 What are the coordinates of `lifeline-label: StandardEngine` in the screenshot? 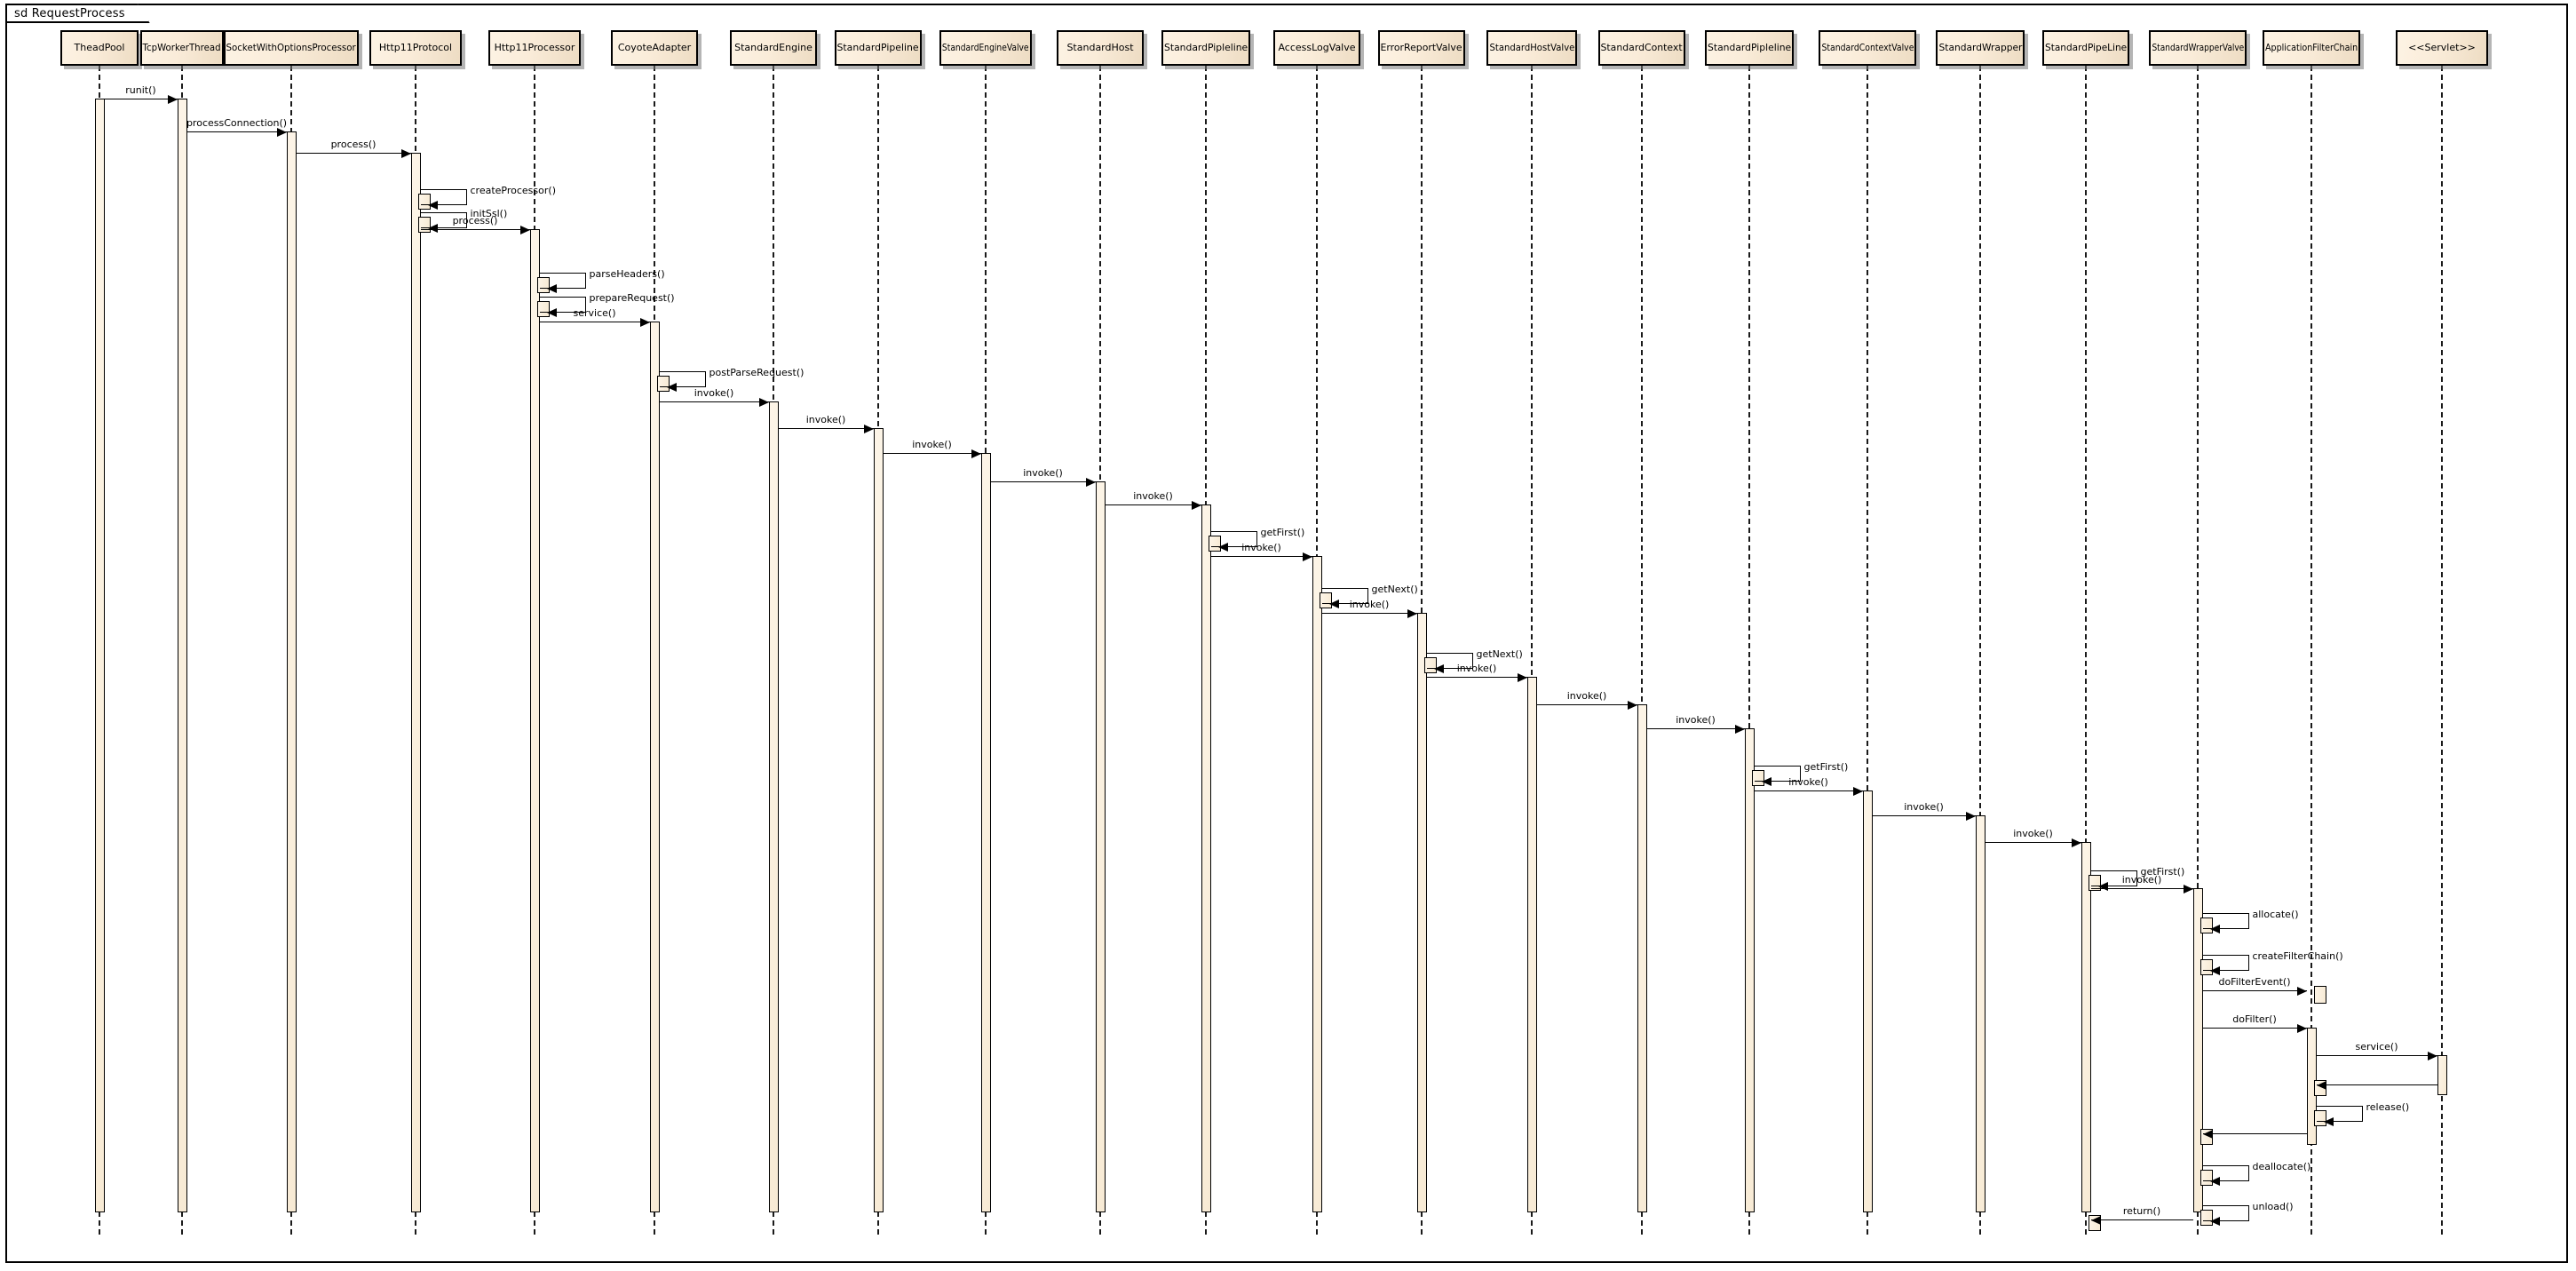 It's located at (773, 48).